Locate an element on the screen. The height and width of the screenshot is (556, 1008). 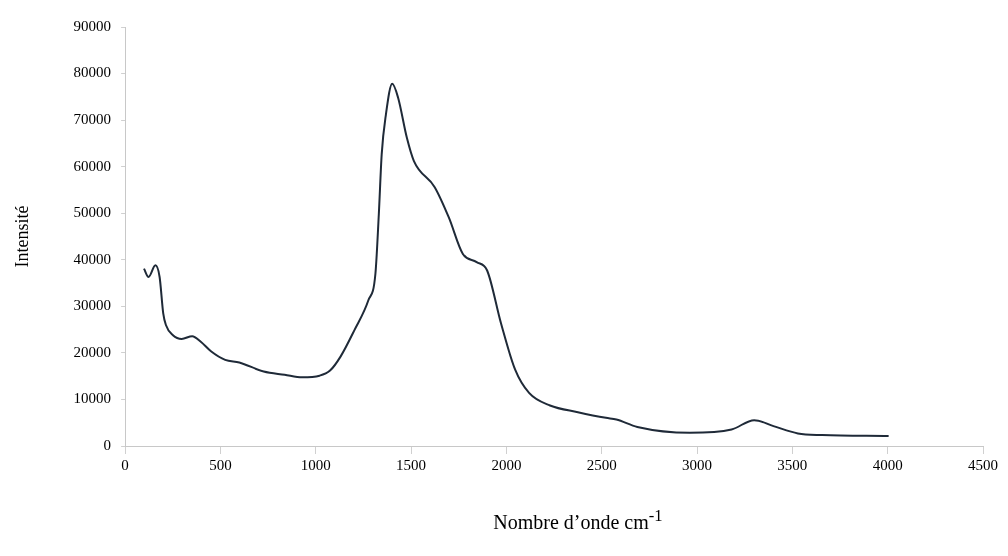
y-axis-title: Intensité is located at coordinates (21, 236).